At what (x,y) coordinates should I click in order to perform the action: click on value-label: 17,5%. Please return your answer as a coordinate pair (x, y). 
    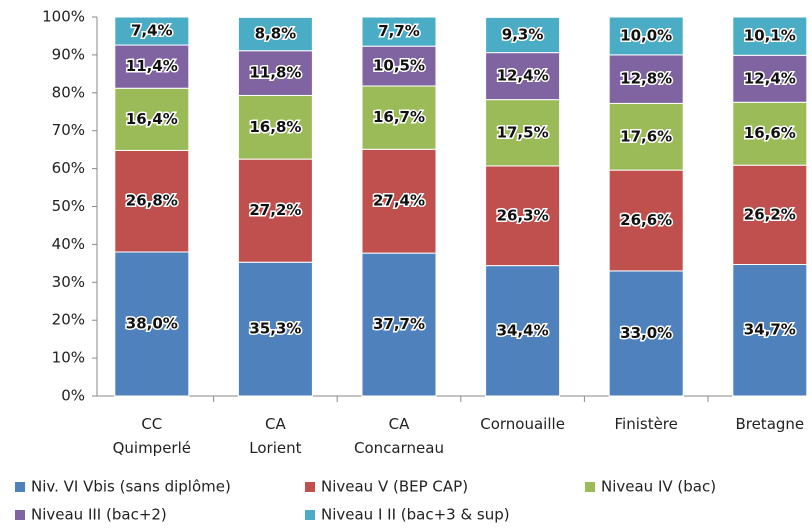
    Looking at the image, I should click on (523, 132).